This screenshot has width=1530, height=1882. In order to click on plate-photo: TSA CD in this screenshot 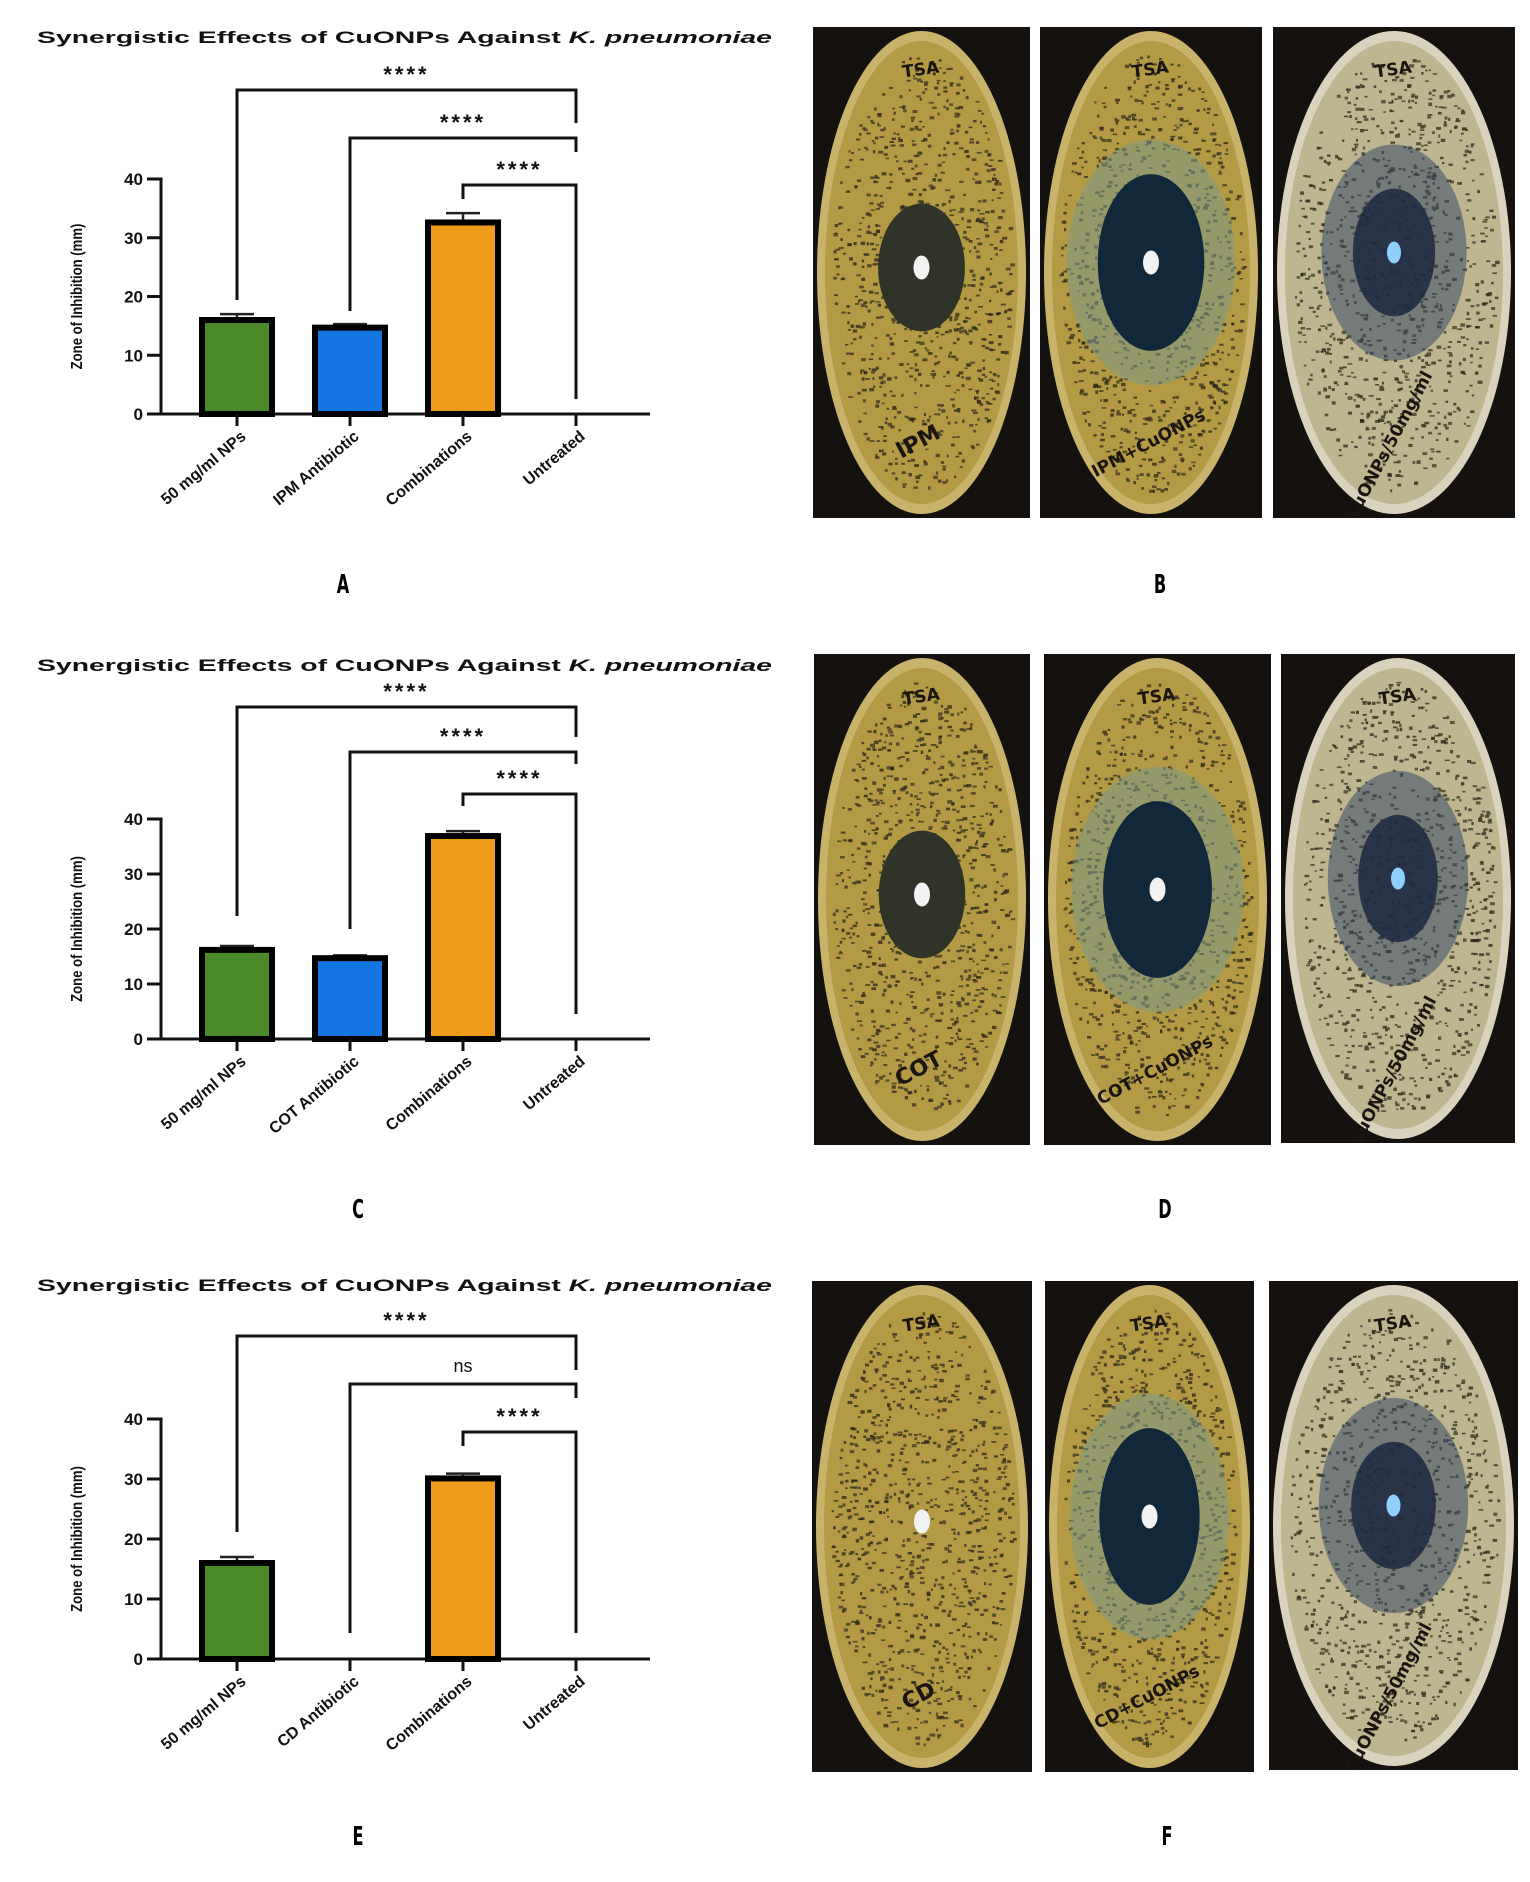, I will do `click(922, 1526)`.